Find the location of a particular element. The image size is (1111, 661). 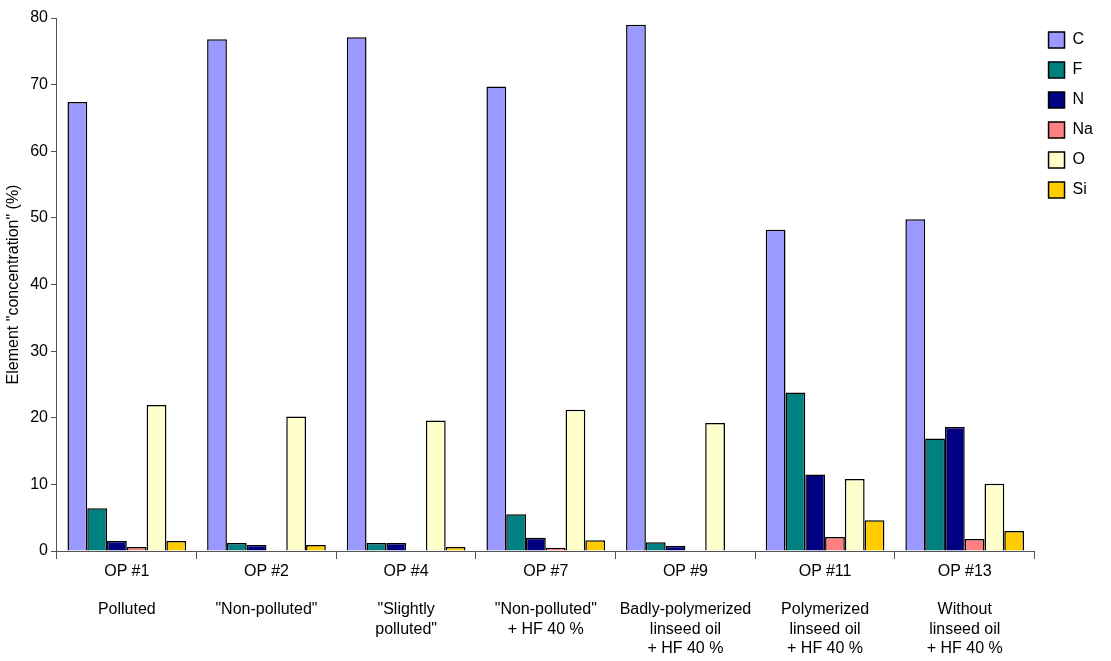

category-label: OP #1 Polluted is located at coordinates (126, 590).